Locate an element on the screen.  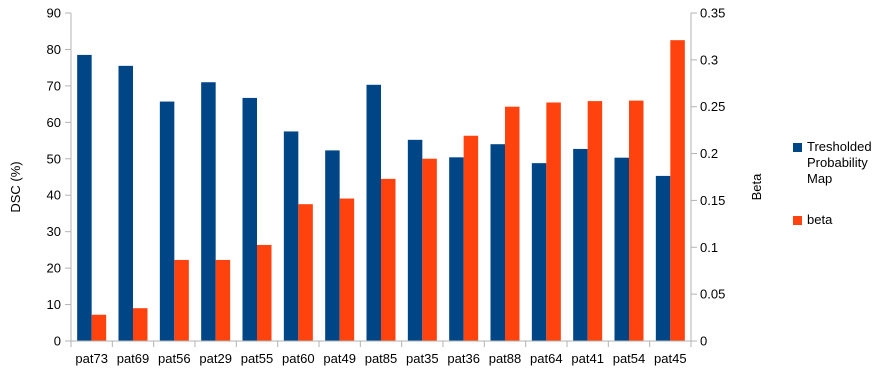
x-tick-label: pat45 is located at coordinates (670, 358).